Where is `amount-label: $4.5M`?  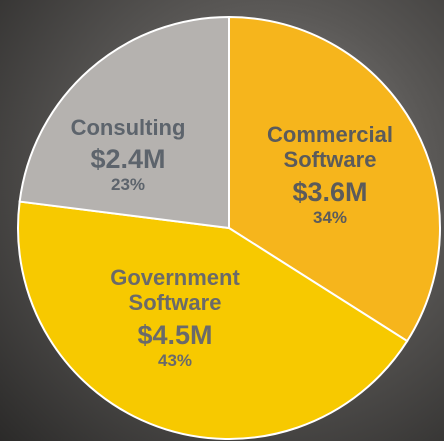 amount-label: $4.5M is located at coordinates (175, 334).